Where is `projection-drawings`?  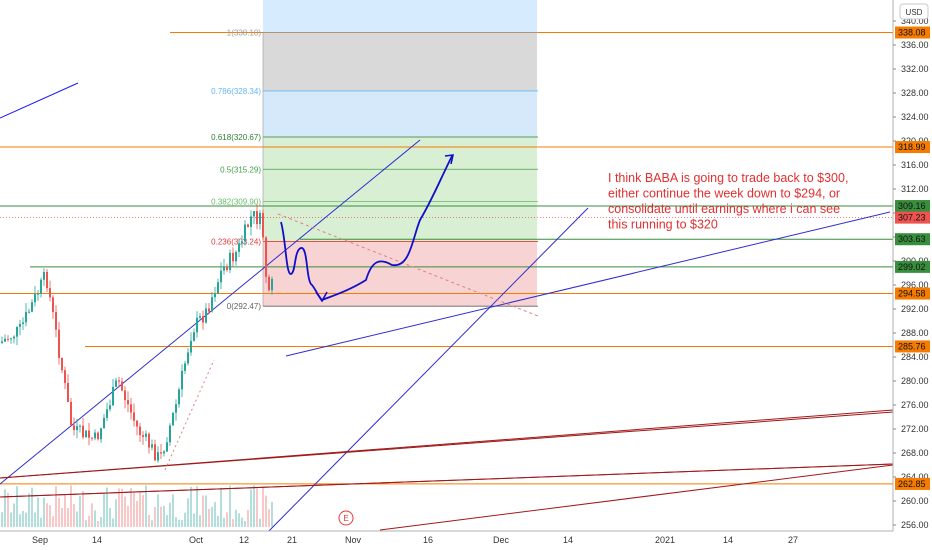 projection-drawings is located at coordinates (367, 228).